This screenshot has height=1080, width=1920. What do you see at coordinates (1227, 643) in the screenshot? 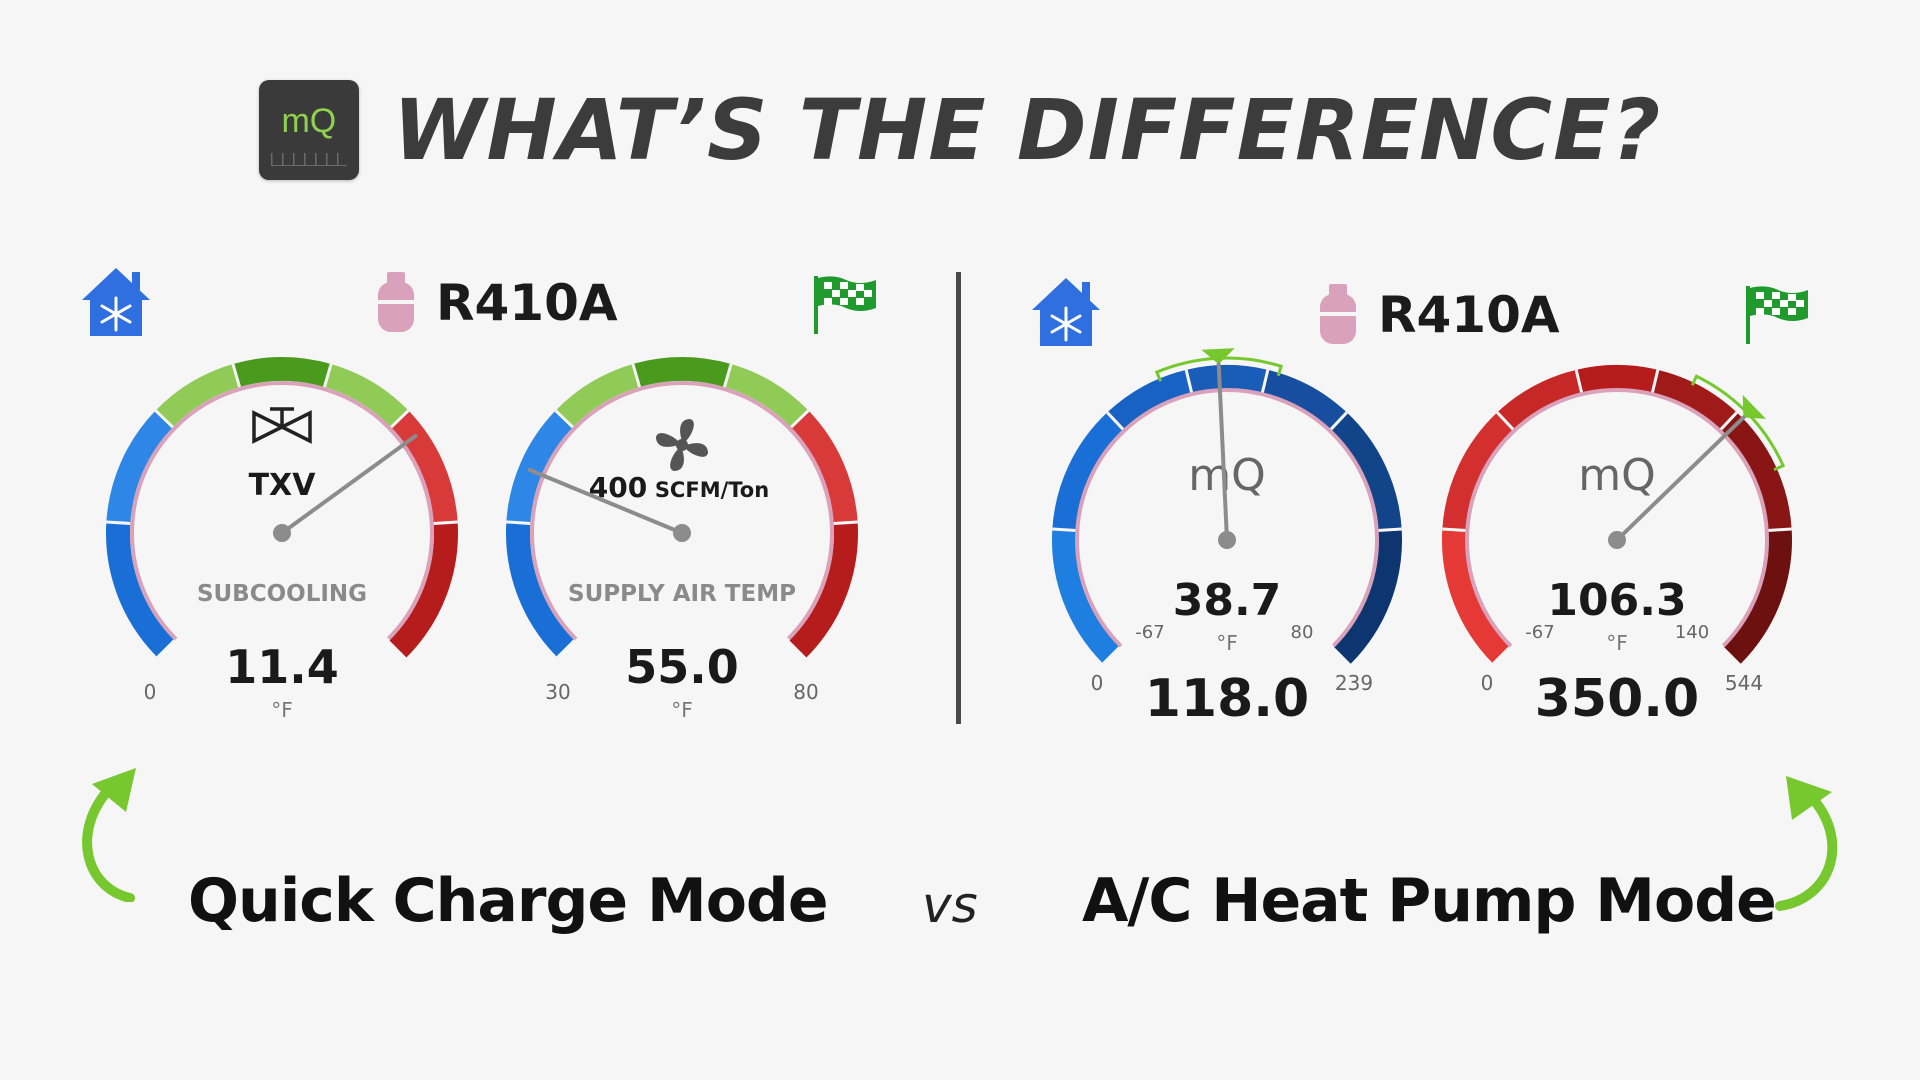
I see `inner-unit: °F` at bounding box center [1227, 643].